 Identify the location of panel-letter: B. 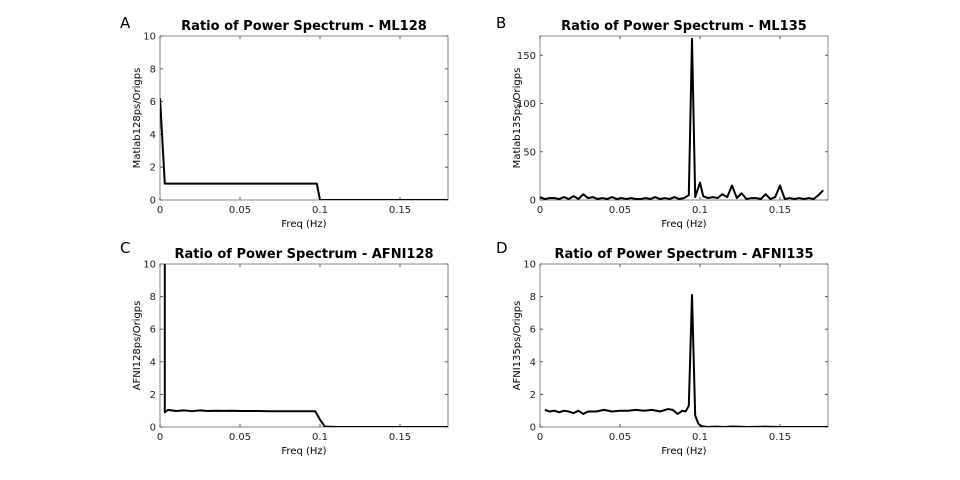
(501, 23).